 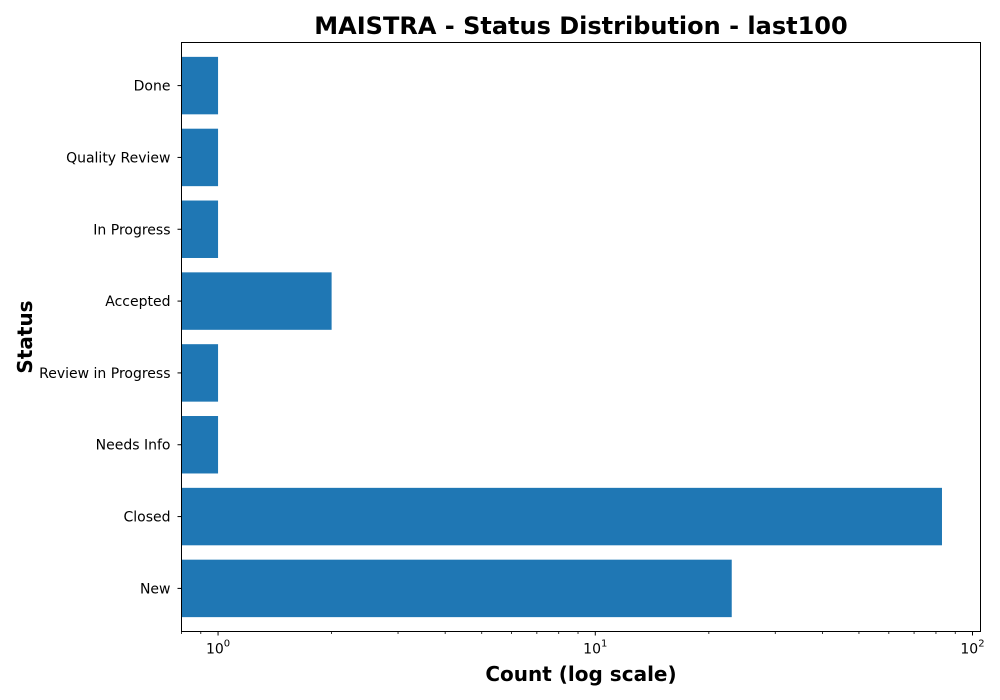 I want to click on x-tick-label: 10¹, so click(x=595, y=648).